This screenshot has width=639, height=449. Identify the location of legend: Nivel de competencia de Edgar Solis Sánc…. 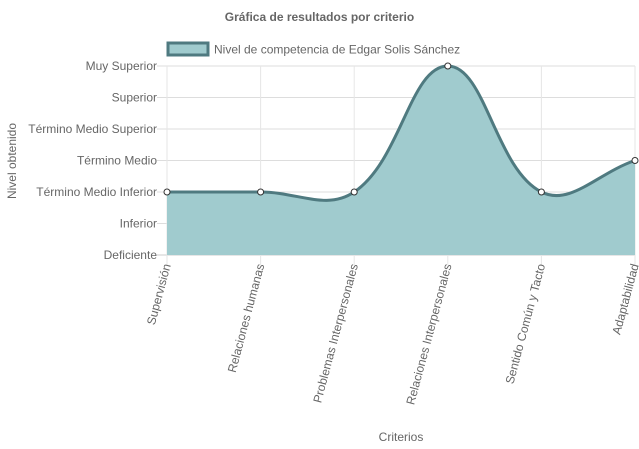
(313, 49).